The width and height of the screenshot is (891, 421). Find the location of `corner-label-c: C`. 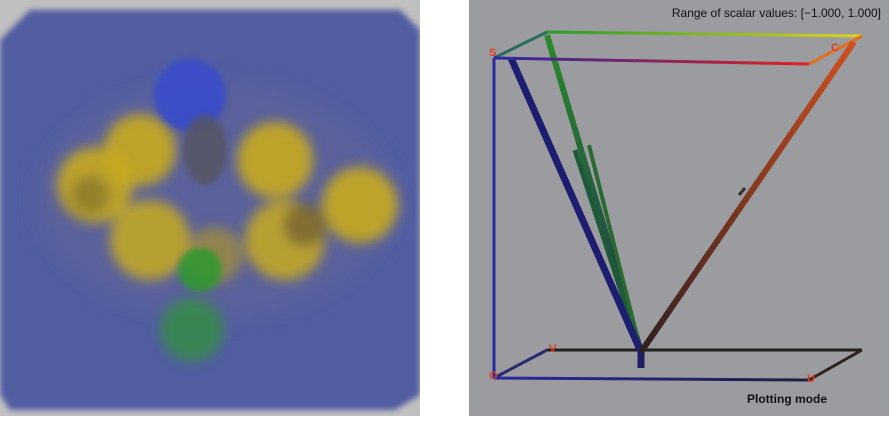

corner-label-c: C is located at coordinates (835, 48).